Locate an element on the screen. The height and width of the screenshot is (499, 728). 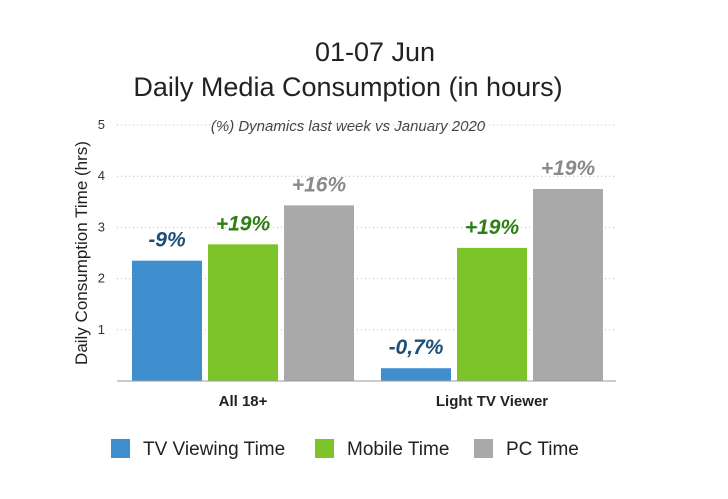
data-label: +16% is located at coordinates (319, 184).